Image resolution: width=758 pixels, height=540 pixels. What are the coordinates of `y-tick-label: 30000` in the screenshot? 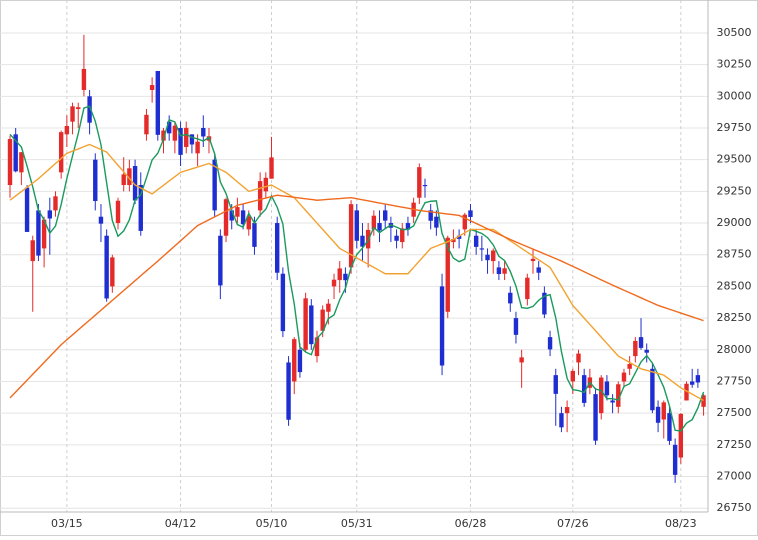 It's located at (734, 95).